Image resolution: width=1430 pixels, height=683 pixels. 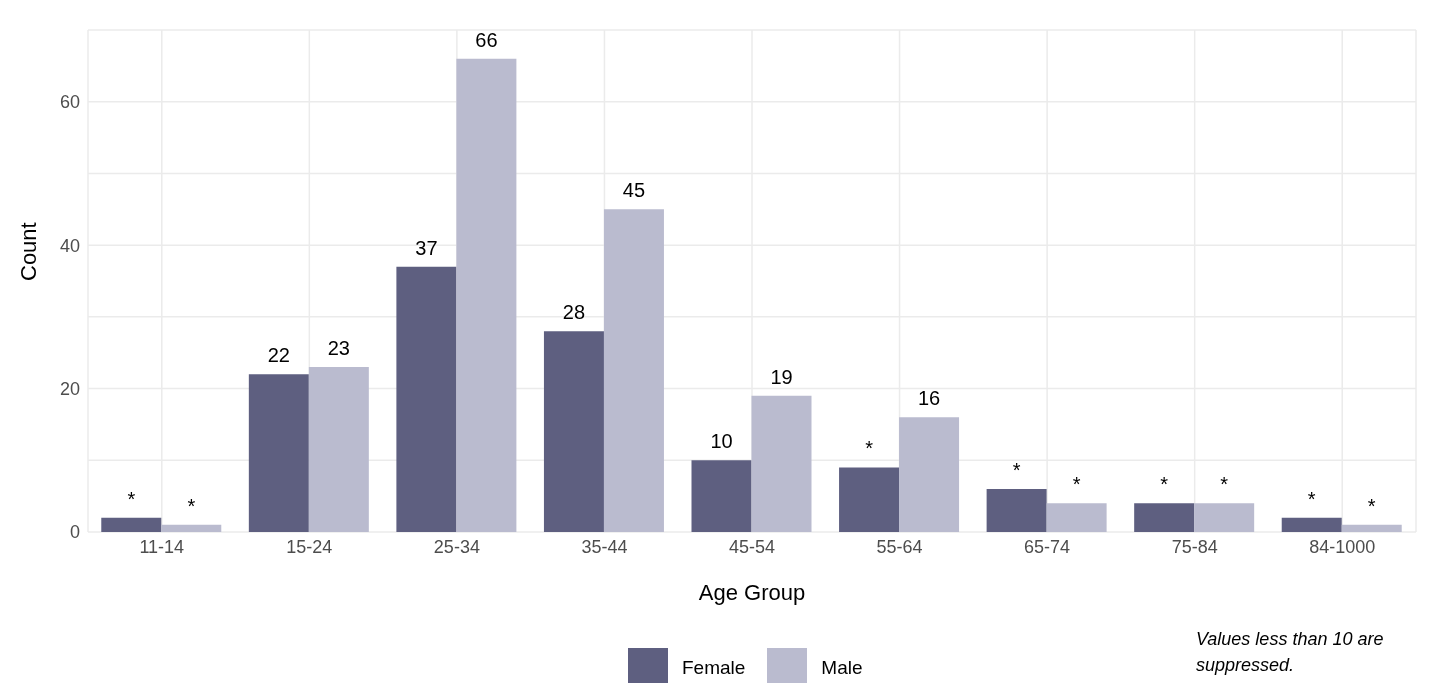 I want to click on data-label: 19, so click(x=781, y=376).